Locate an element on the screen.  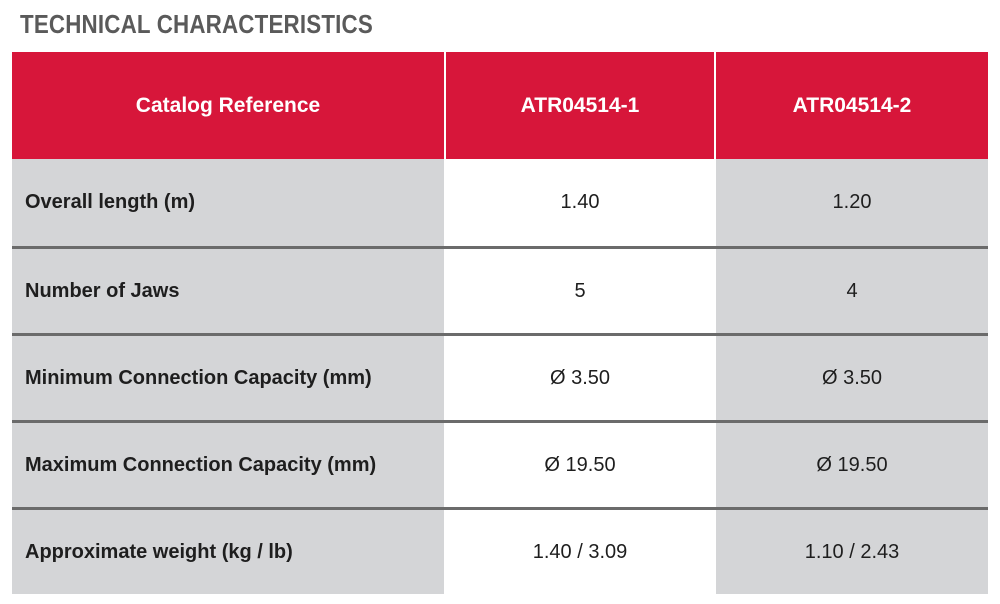
cell-value: 1.10 / 2.43 is located at coordinates (851, 550).